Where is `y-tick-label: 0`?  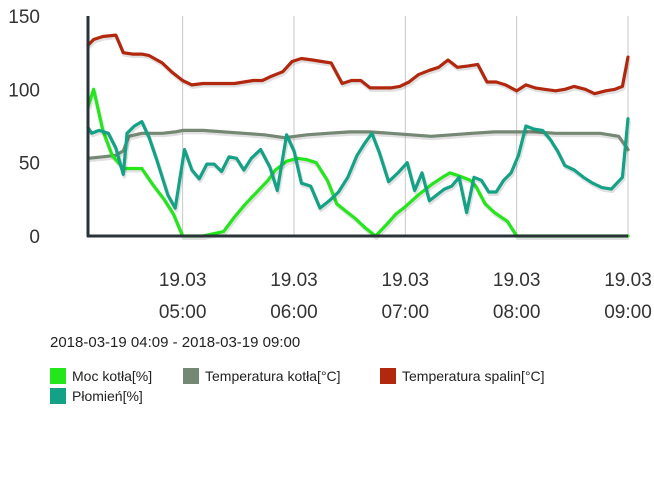 y-tick-label: 0 is located at coordinates (34, 237).